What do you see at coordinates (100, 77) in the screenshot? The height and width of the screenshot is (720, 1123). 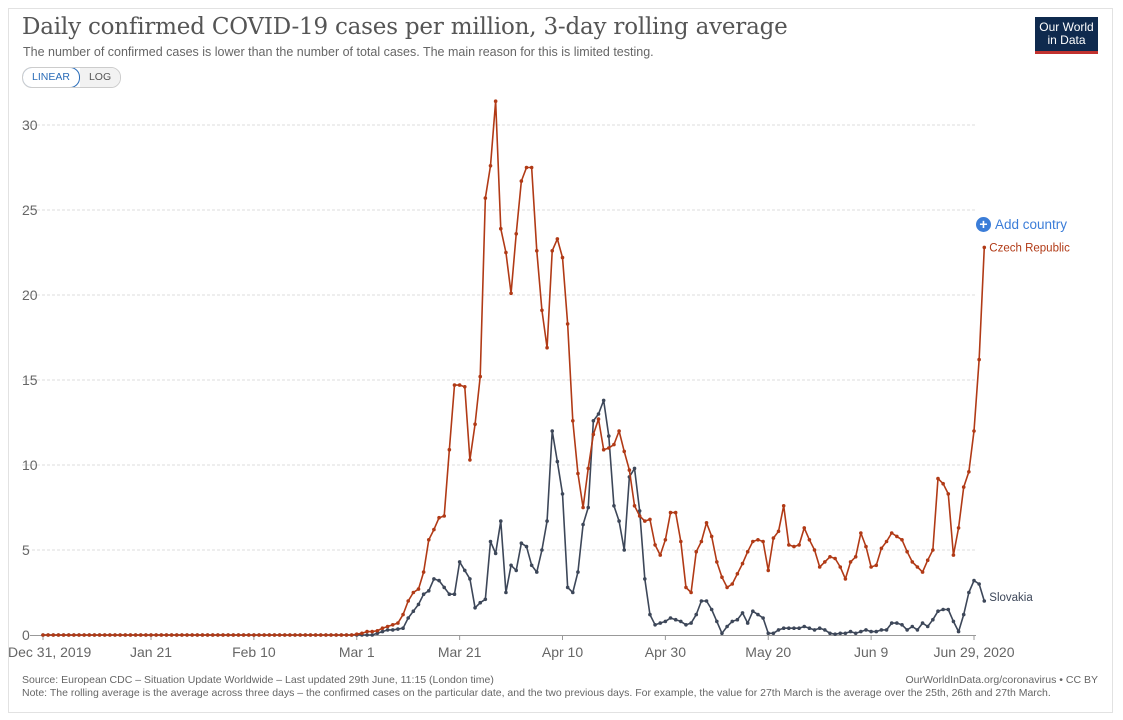 I see `scale-log-button: LOG` at bounding box center [100, 77].